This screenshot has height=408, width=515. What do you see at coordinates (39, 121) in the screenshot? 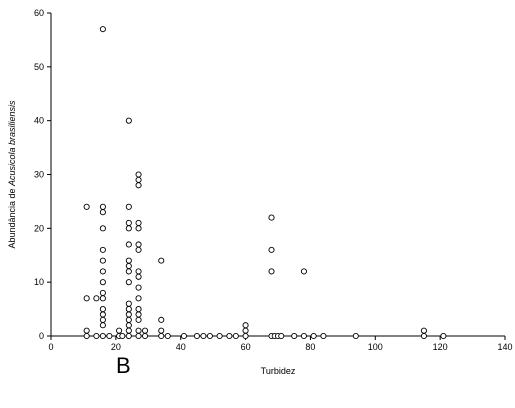
I see `y-tick-label: 40` at bounding box center [39, 121].